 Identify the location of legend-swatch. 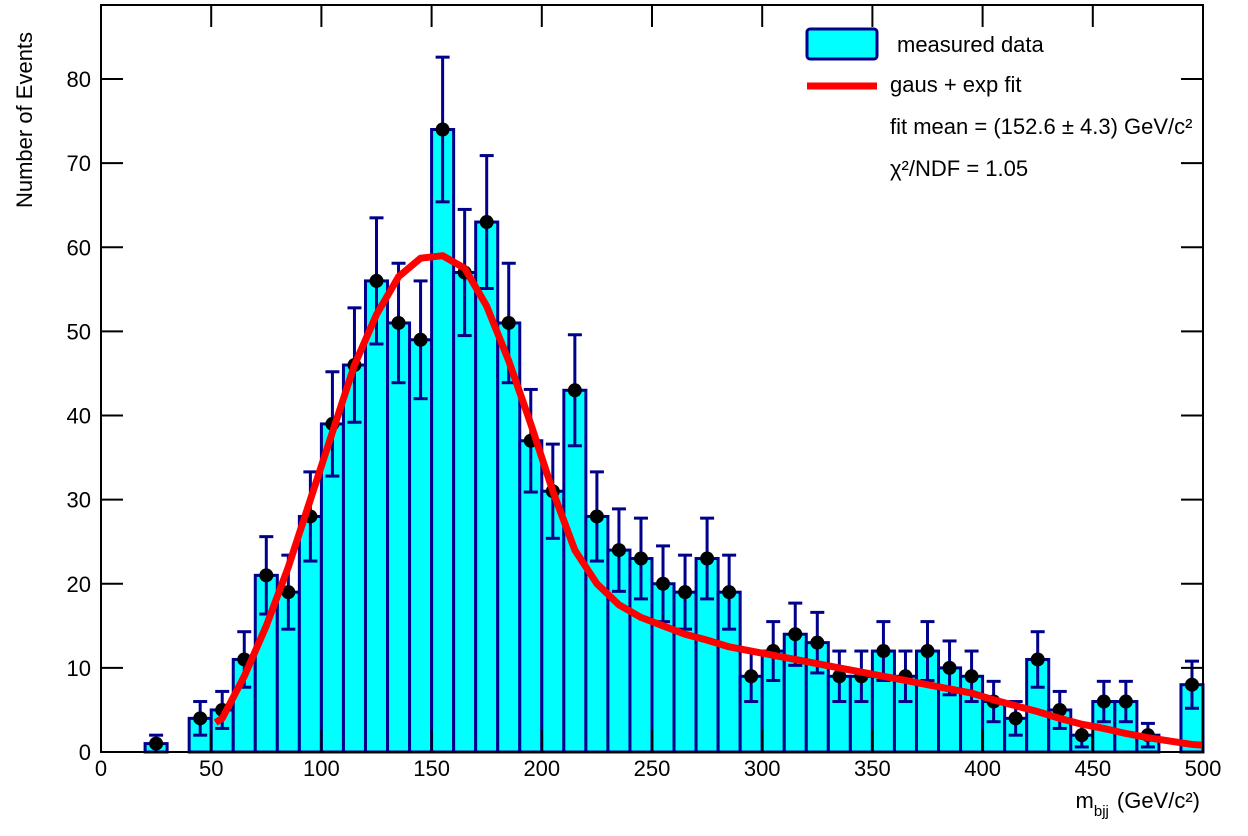
(842, 44).